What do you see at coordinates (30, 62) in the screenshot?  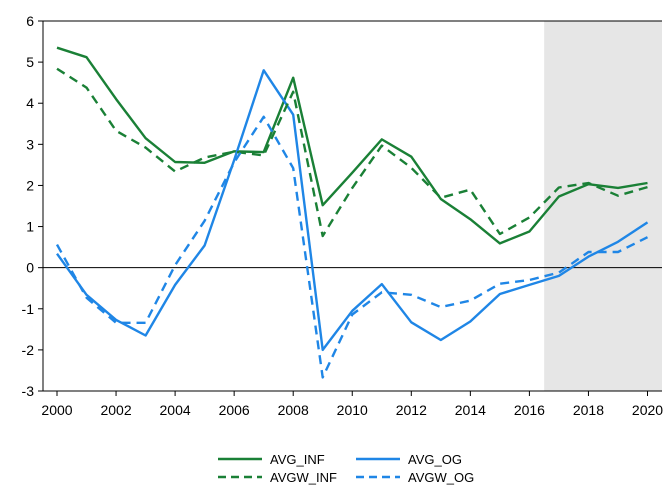 I see `y-tick-label: 5` at bounding box center [30, 62].